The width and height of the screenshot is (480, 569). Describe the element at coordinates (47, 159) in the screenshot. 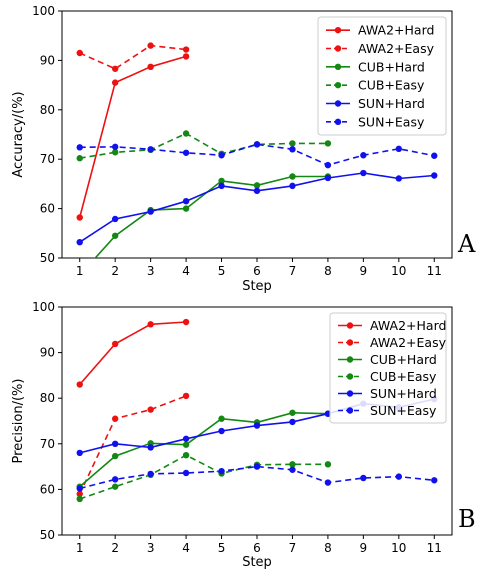

I see `y-tick-label: 70` at that location.